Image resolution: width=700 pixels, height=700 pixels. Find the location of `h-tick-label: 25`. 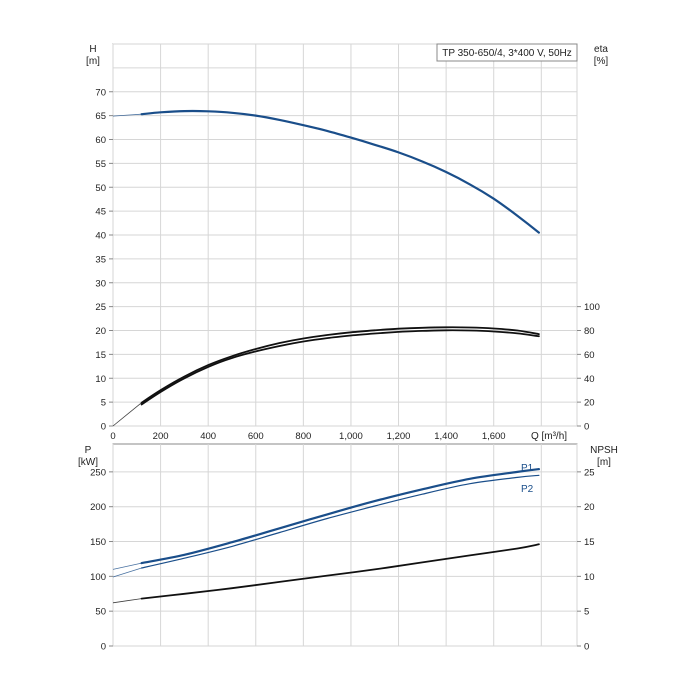

h-tick-label: 25 is located at coordinates (100, 307).